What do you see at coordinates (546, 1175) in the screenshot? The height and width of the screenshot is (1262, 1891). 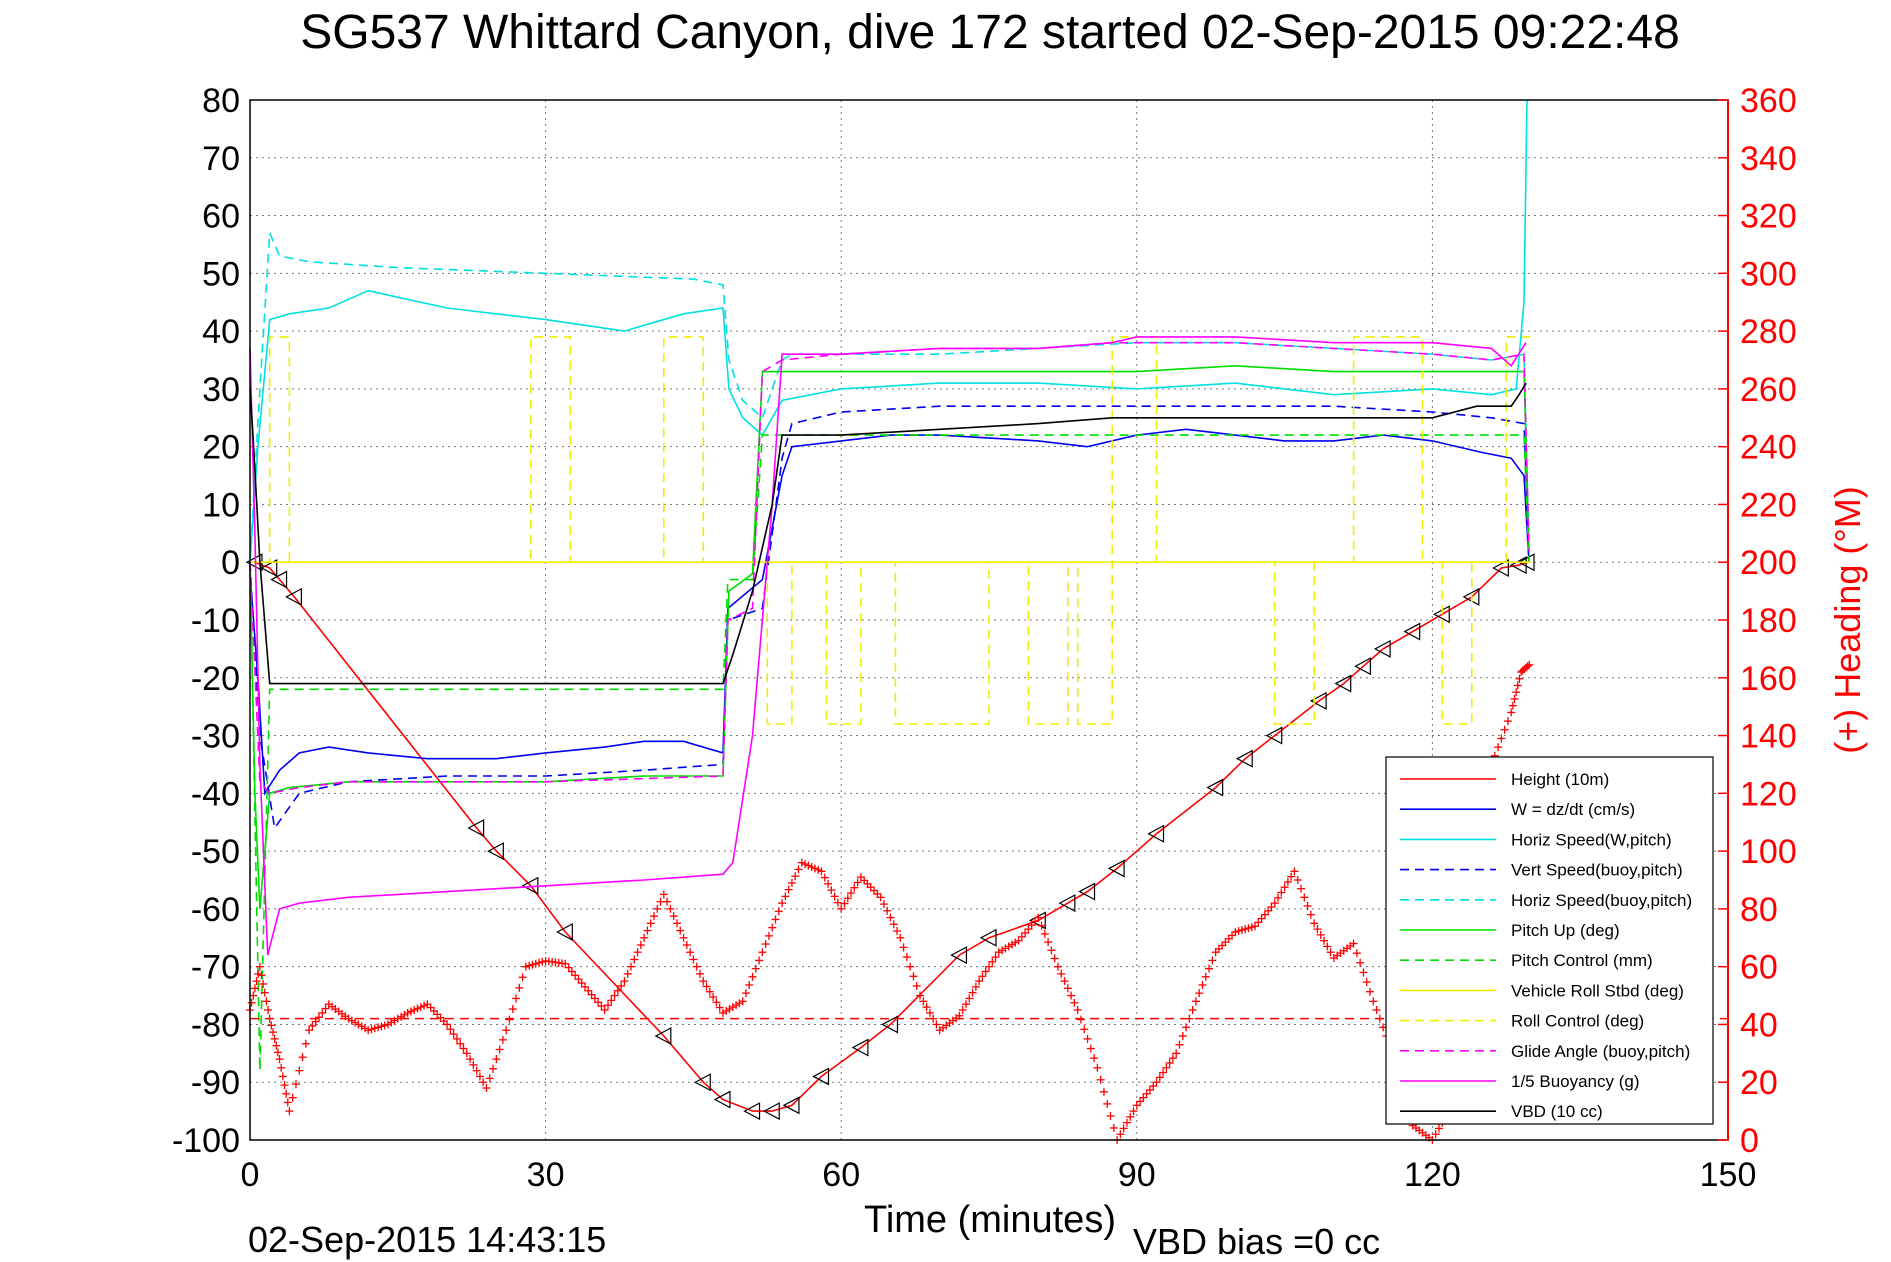 I see `x-tick-label: 30` at bounding box center [546, 1175].